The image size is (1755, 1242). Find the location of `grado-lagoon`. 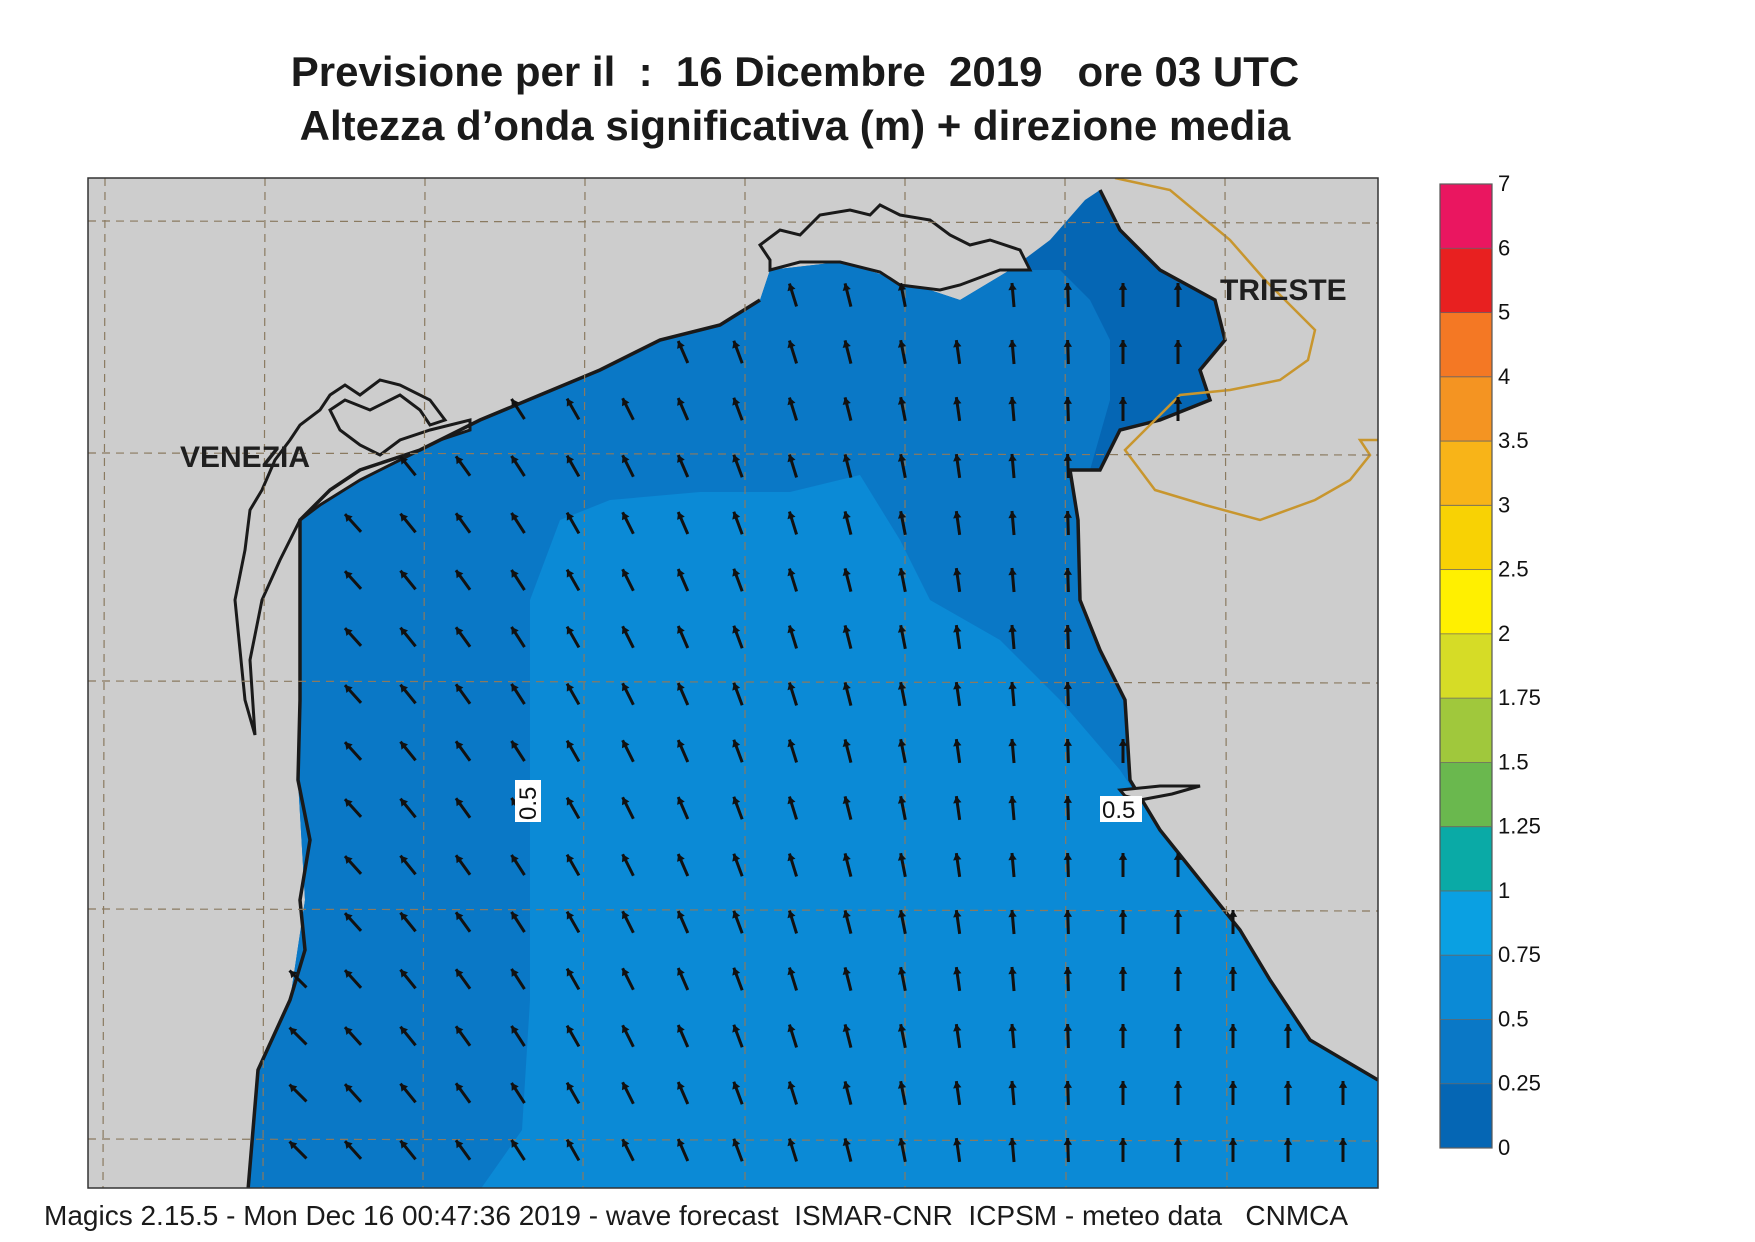

grado-lagoon is located at coordinates (895, 247).